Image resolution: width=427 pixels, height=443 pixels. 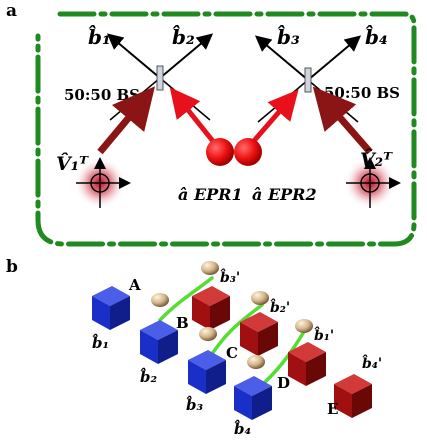 What do you see at coordinates (160, 78) in the screenshot?
I see `left-beam-splitter` at bounding box center [160, 78].